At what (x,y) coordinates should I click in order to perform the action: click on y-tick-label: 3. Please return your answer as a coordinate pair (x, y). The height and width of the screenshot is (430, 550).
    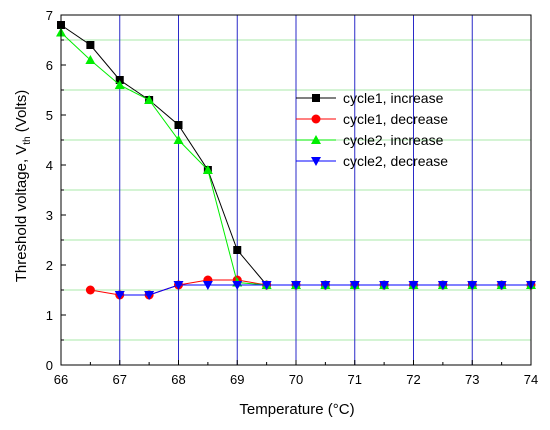
    Looking at the image, I should click on (49, 215).